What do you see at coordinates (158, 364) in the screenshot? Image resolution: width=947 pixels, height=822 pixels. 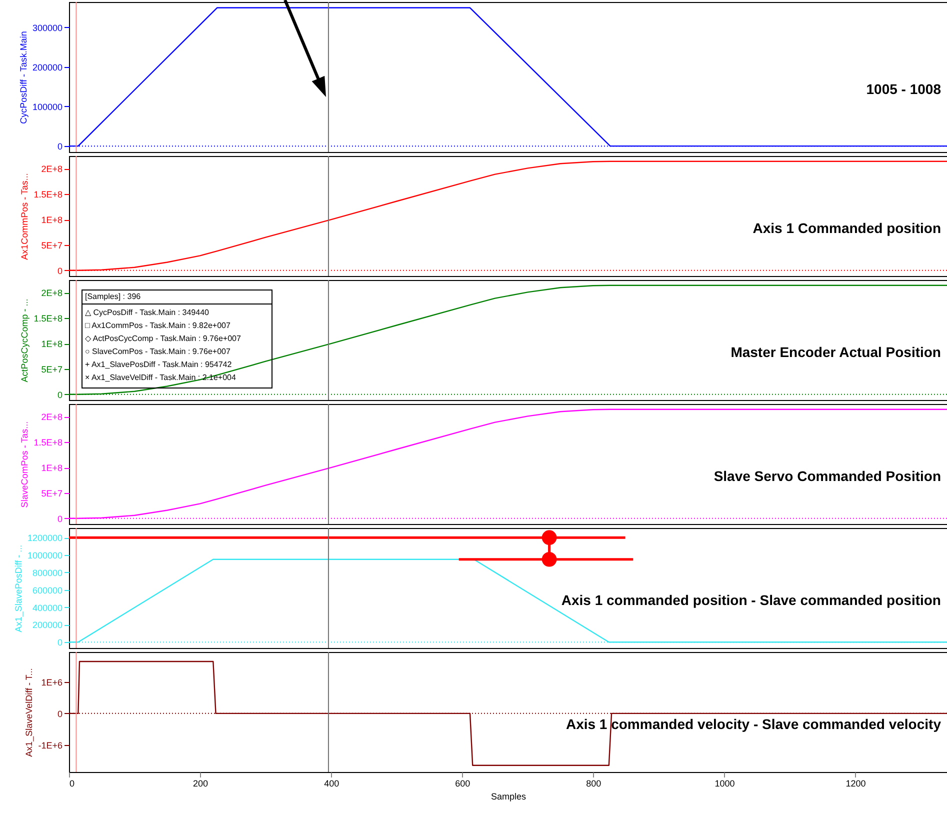 I see `annotation: + Ax1_SlavePosDiff - Task.Main : 954742` at bounding box center [158, 364].